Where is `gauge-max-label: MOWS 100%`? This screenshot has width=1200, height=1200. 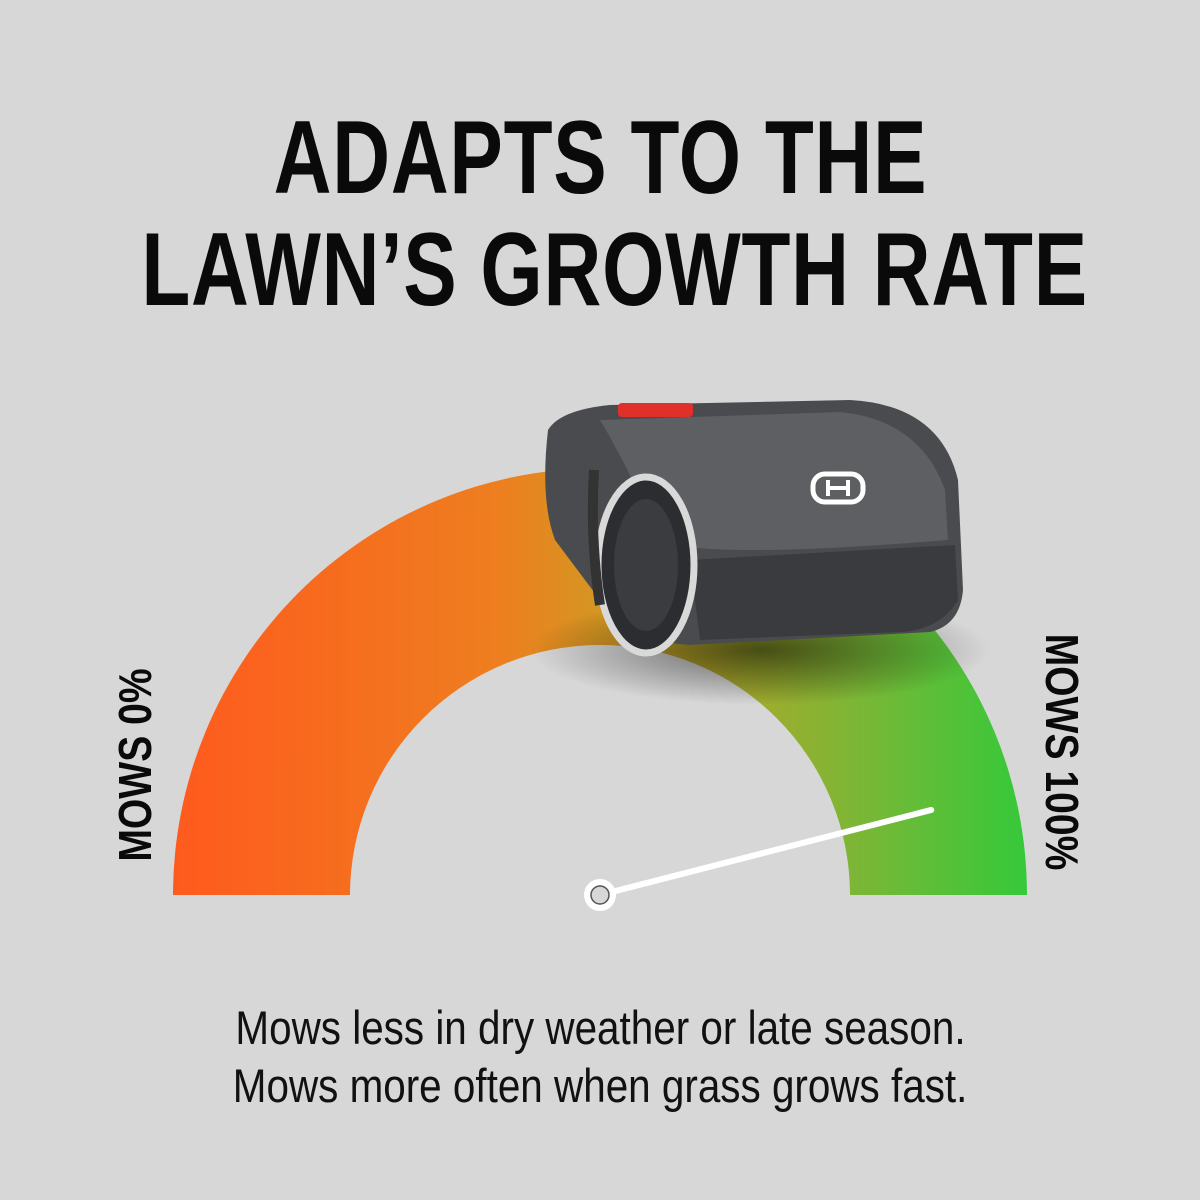 gauge-max-label: MOWS 100% is located at coordinates (1062, 752).